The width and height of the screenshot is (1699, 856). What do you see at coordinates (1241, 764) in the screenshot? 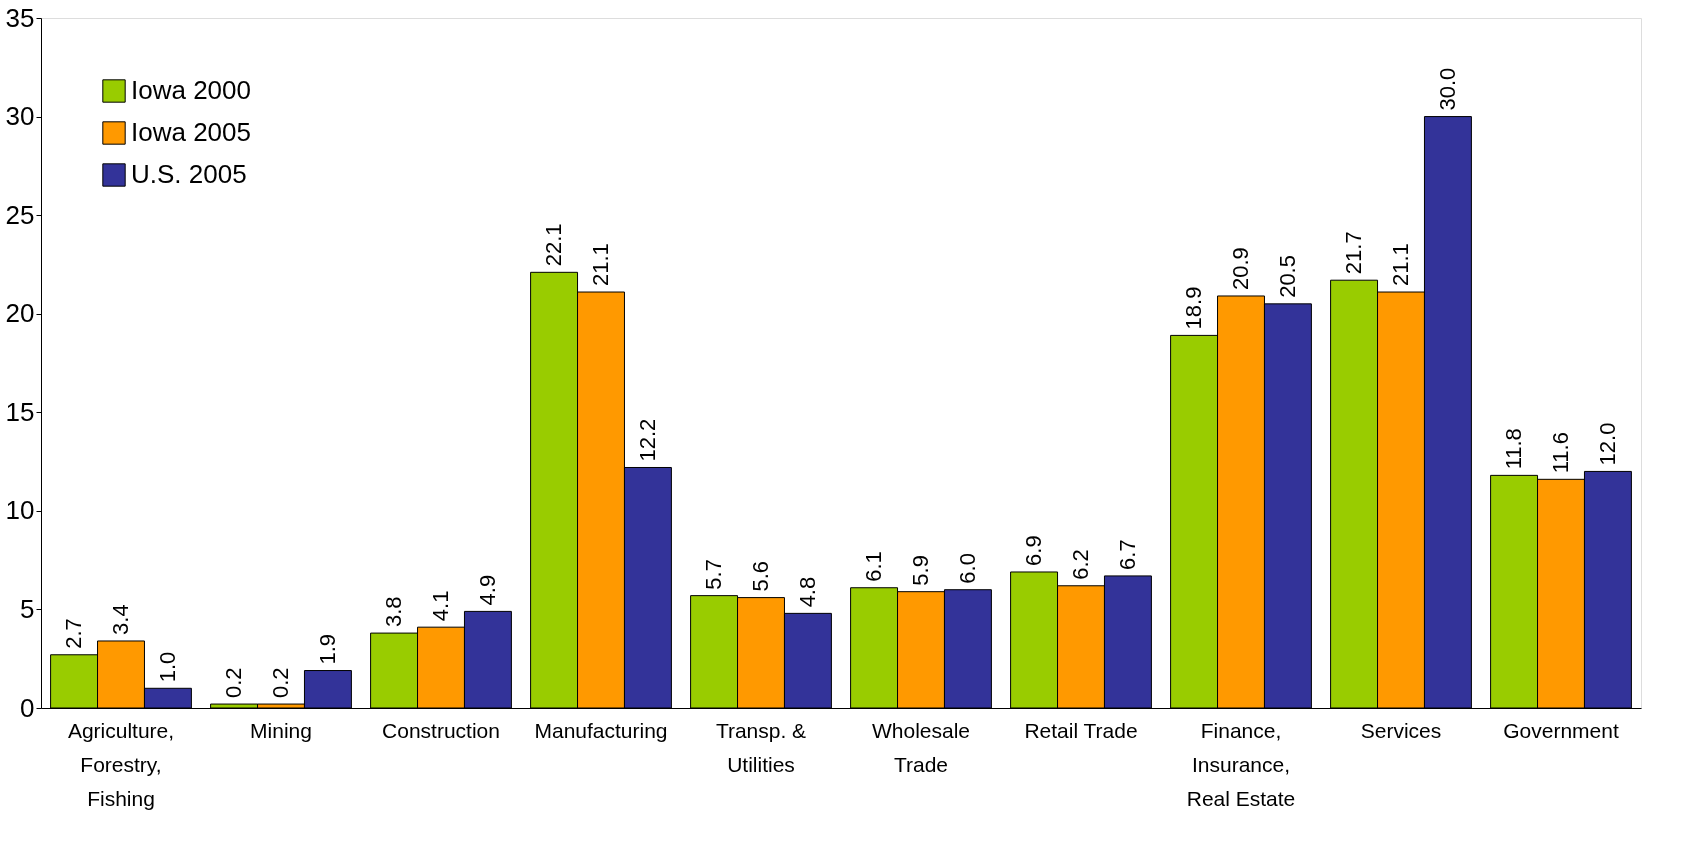
I see `x-tick-label: Finance, Insurance, Real Estate` at bounding box center [1241, 764].